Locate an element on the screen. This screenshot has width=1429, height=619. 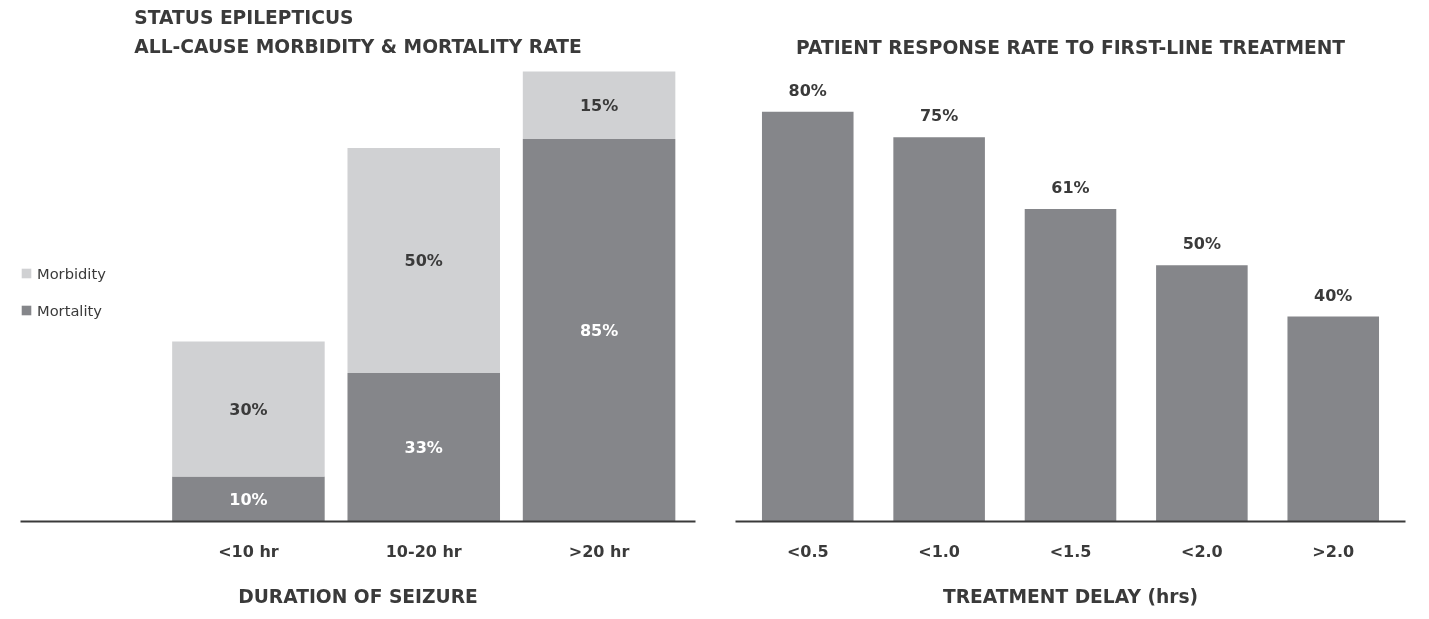
x-axis-title: DURATION OF SEIZURE is located at coordinates (358, 596).